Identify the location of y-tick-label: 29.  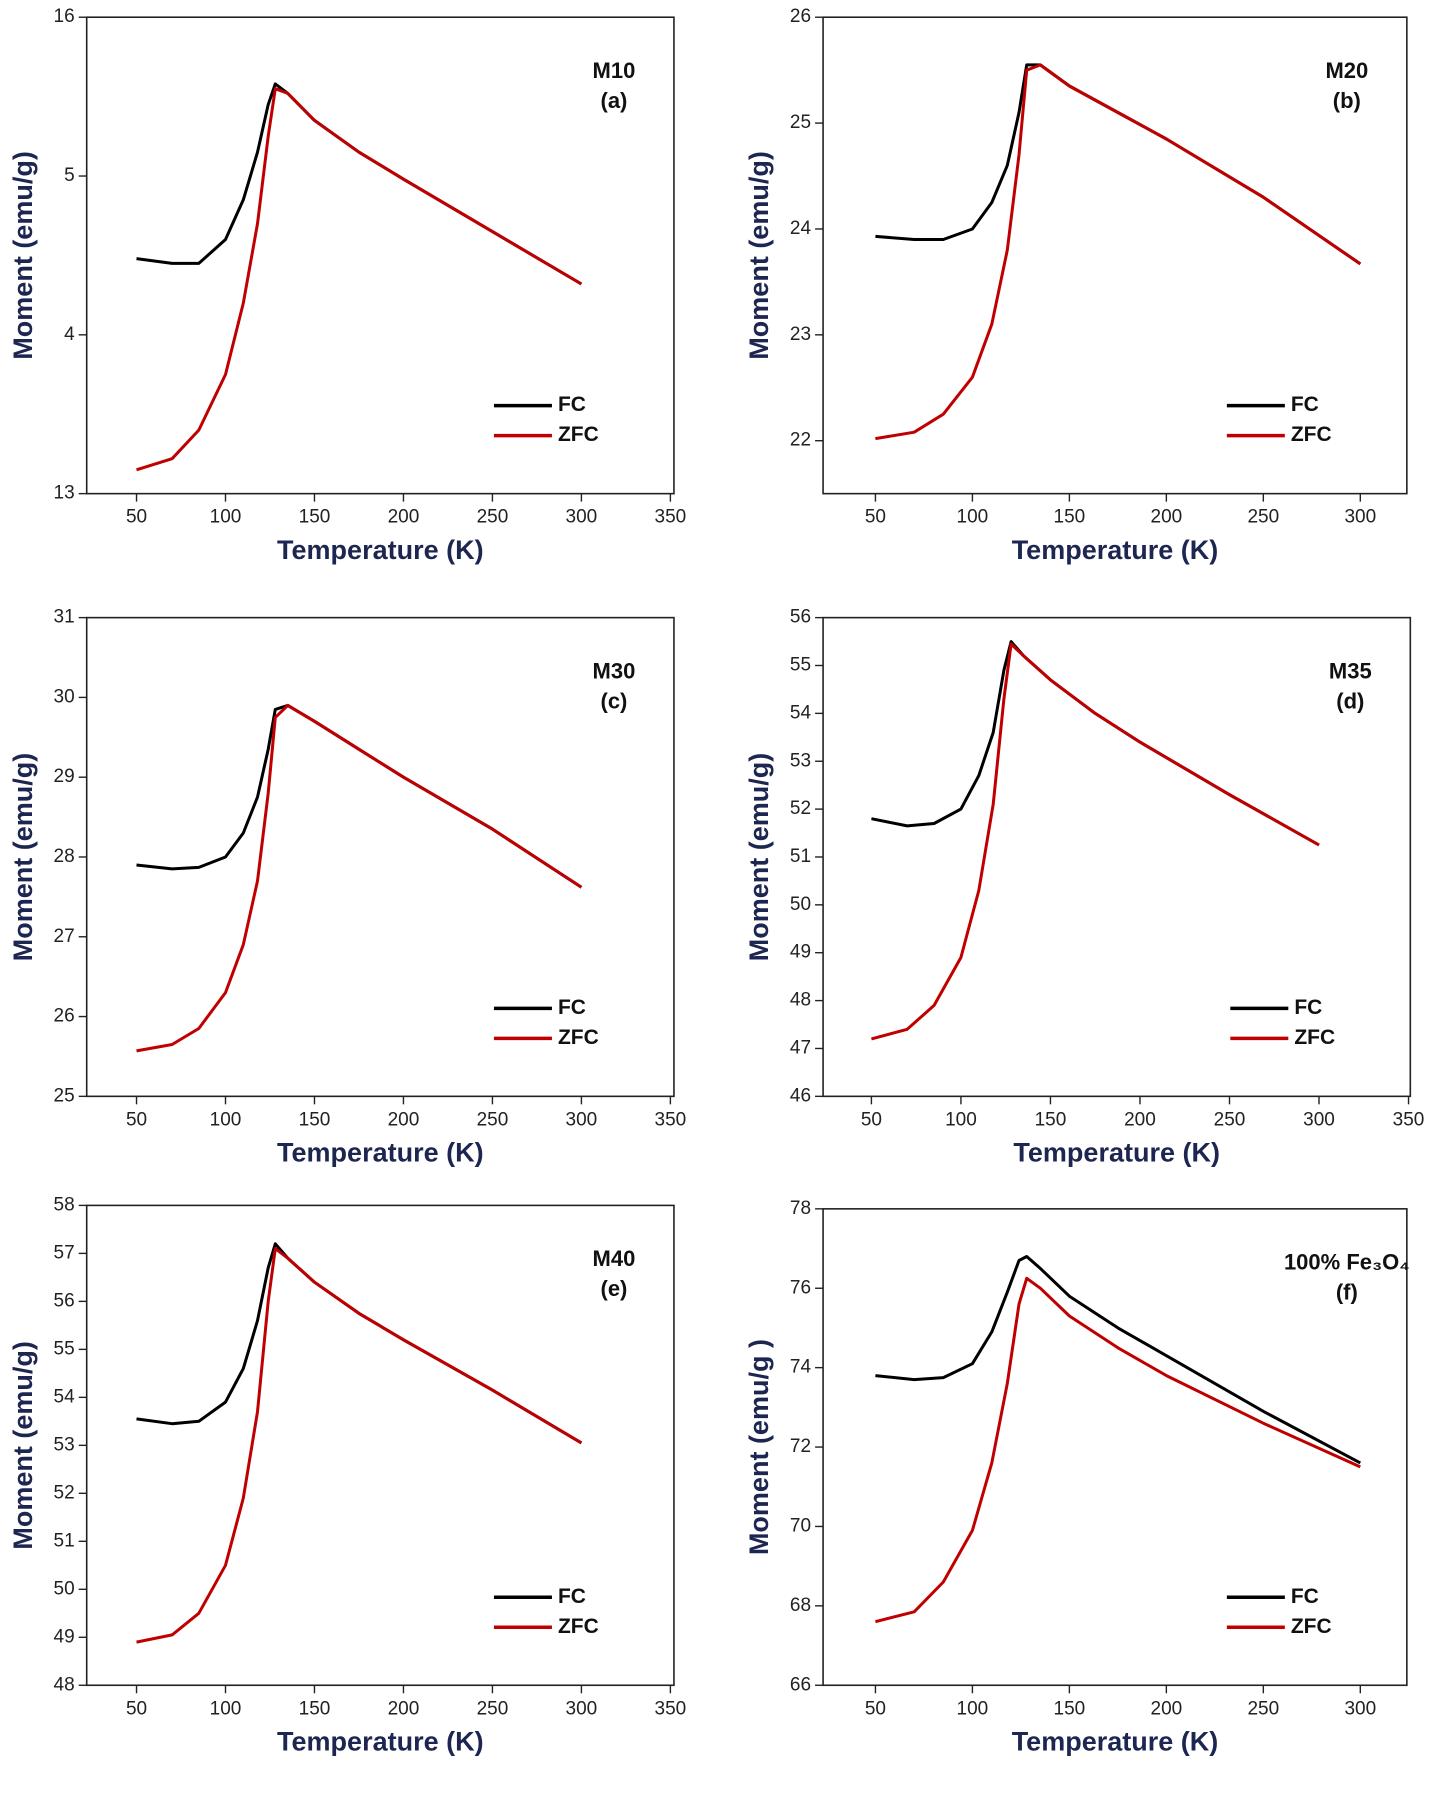
(64, 776).